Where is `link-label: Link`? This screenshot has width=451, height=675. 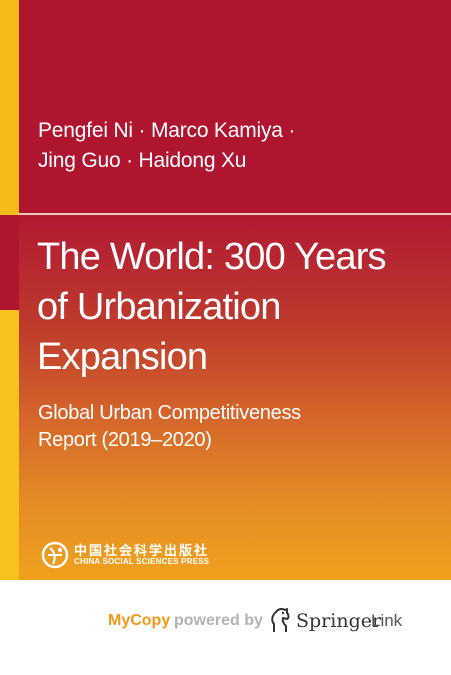
link-label: Link is located at coordinates (387, 620).